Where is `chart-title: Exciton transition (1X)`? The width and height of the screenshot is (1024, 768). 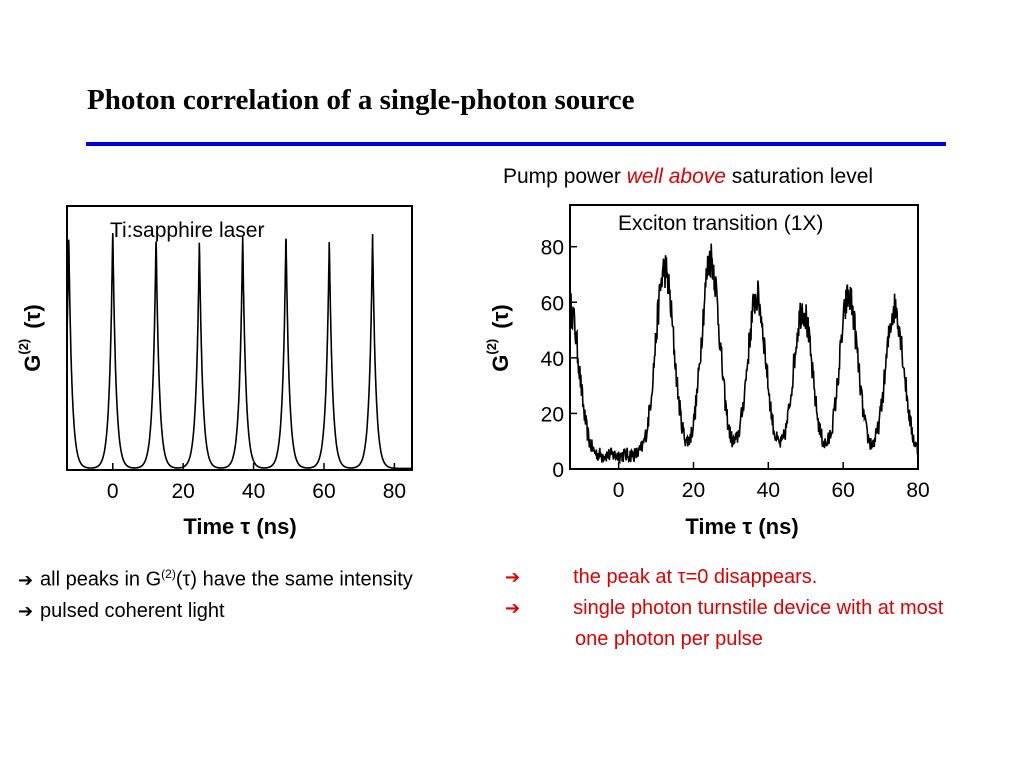
chart-title: Exciton transition (1X) is located at coordinates (720, 223).